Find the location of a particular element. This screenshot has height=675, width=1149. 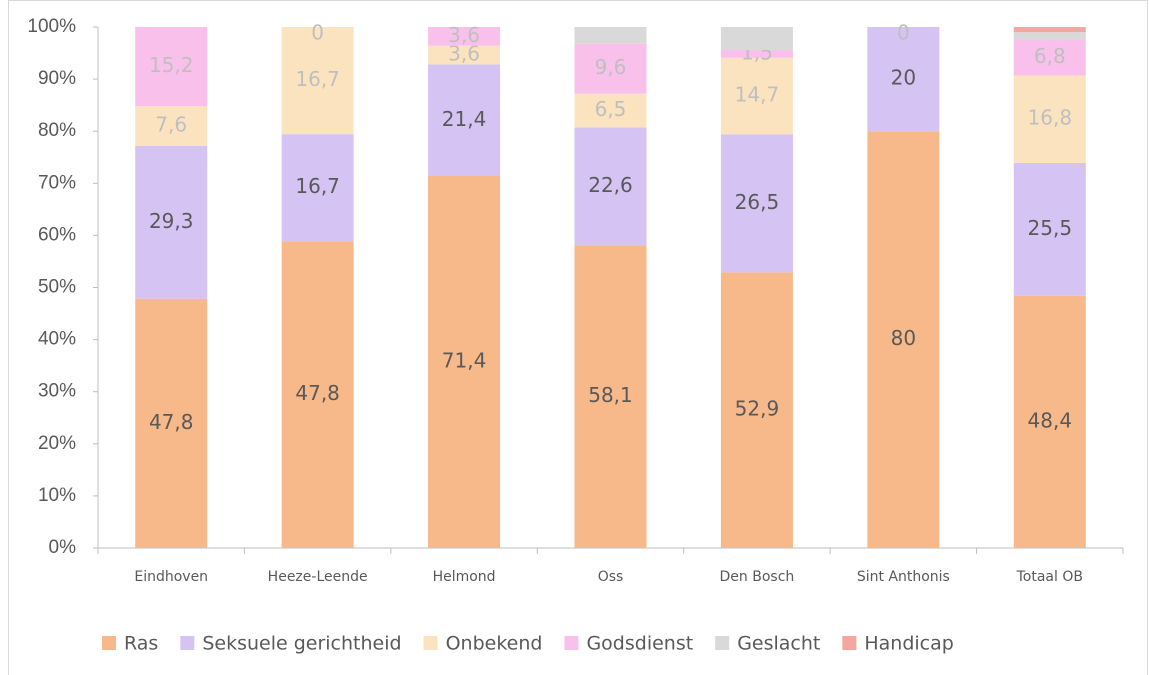

data-label: 58,1 is located at coordinates (610, 395).